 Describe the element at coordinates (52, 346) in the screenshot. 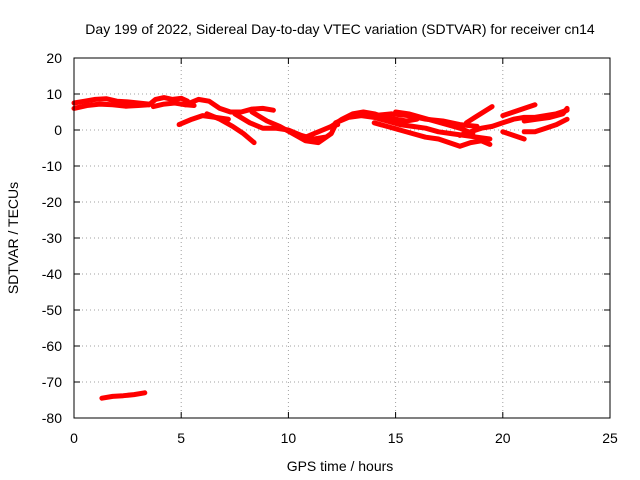

I see `y-tick-label: -60` at that location.